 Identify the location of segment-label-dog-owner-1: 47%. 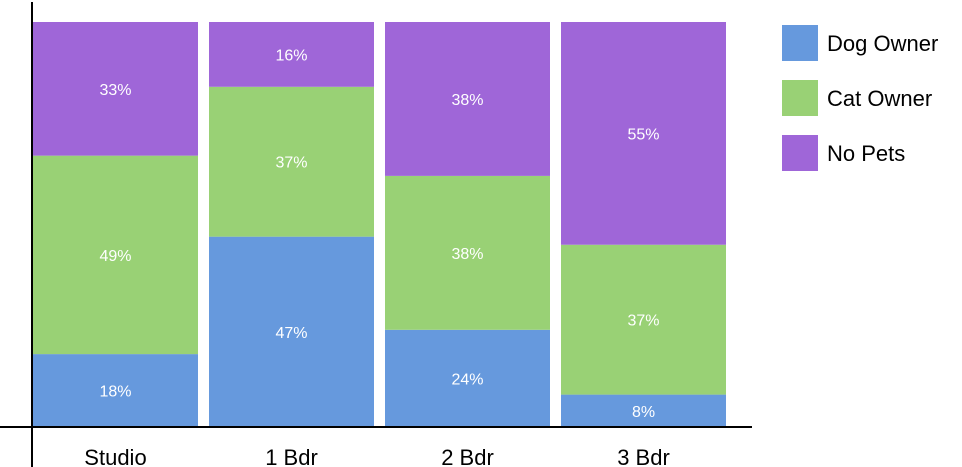
(291, 333).